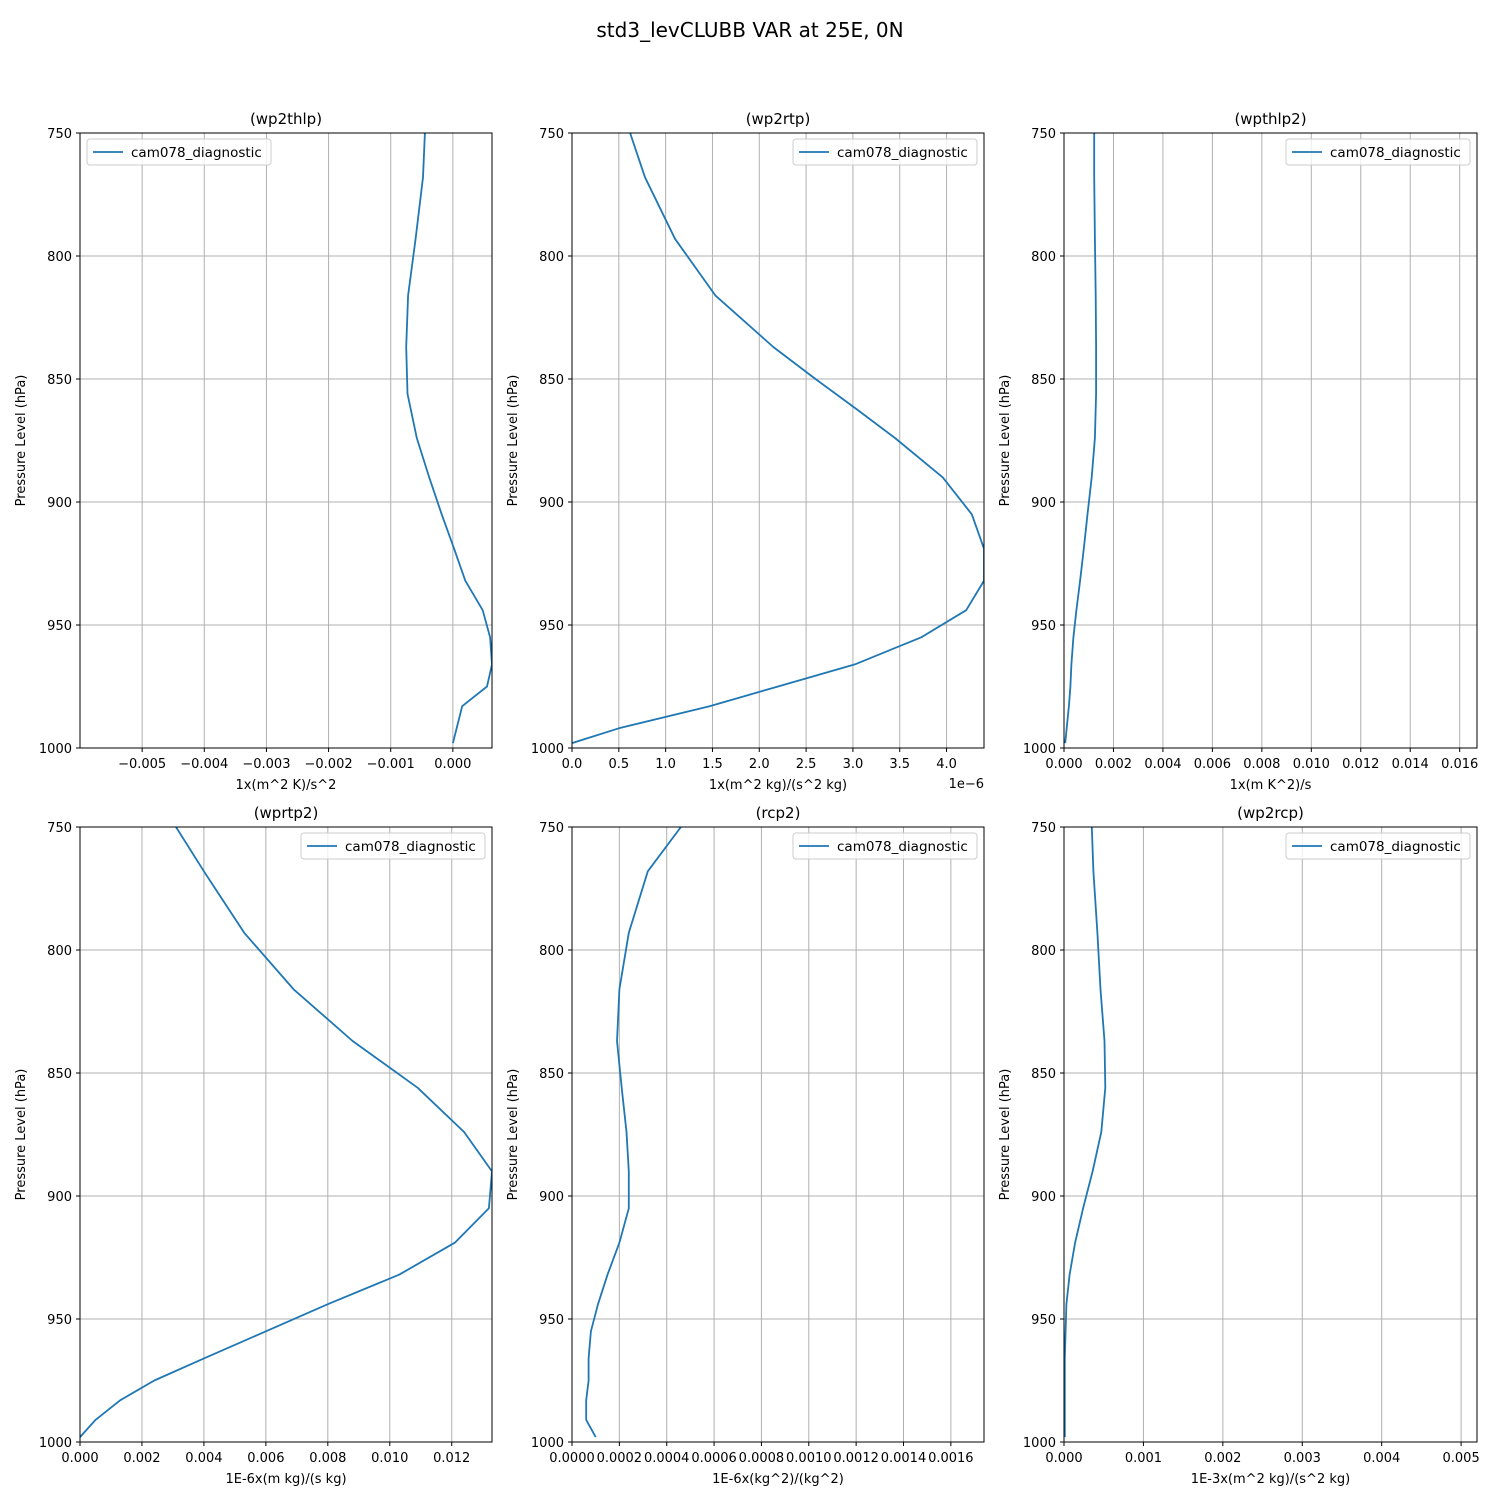  I want to click on x-tick-label: 0.0012, so click(856, 1458).